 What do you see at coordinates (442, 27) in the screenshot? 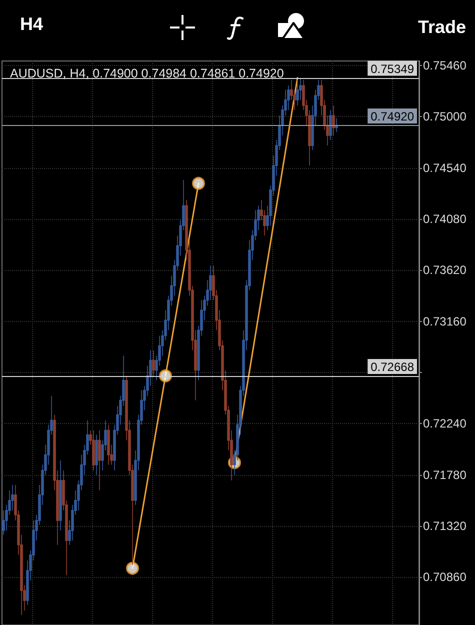
I see `text: Trade` at bounding box center [442, 27].